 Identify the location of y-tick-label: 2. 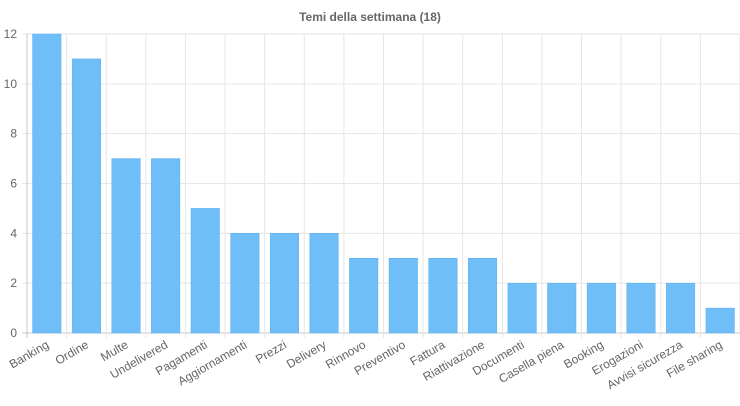
(13, 283).